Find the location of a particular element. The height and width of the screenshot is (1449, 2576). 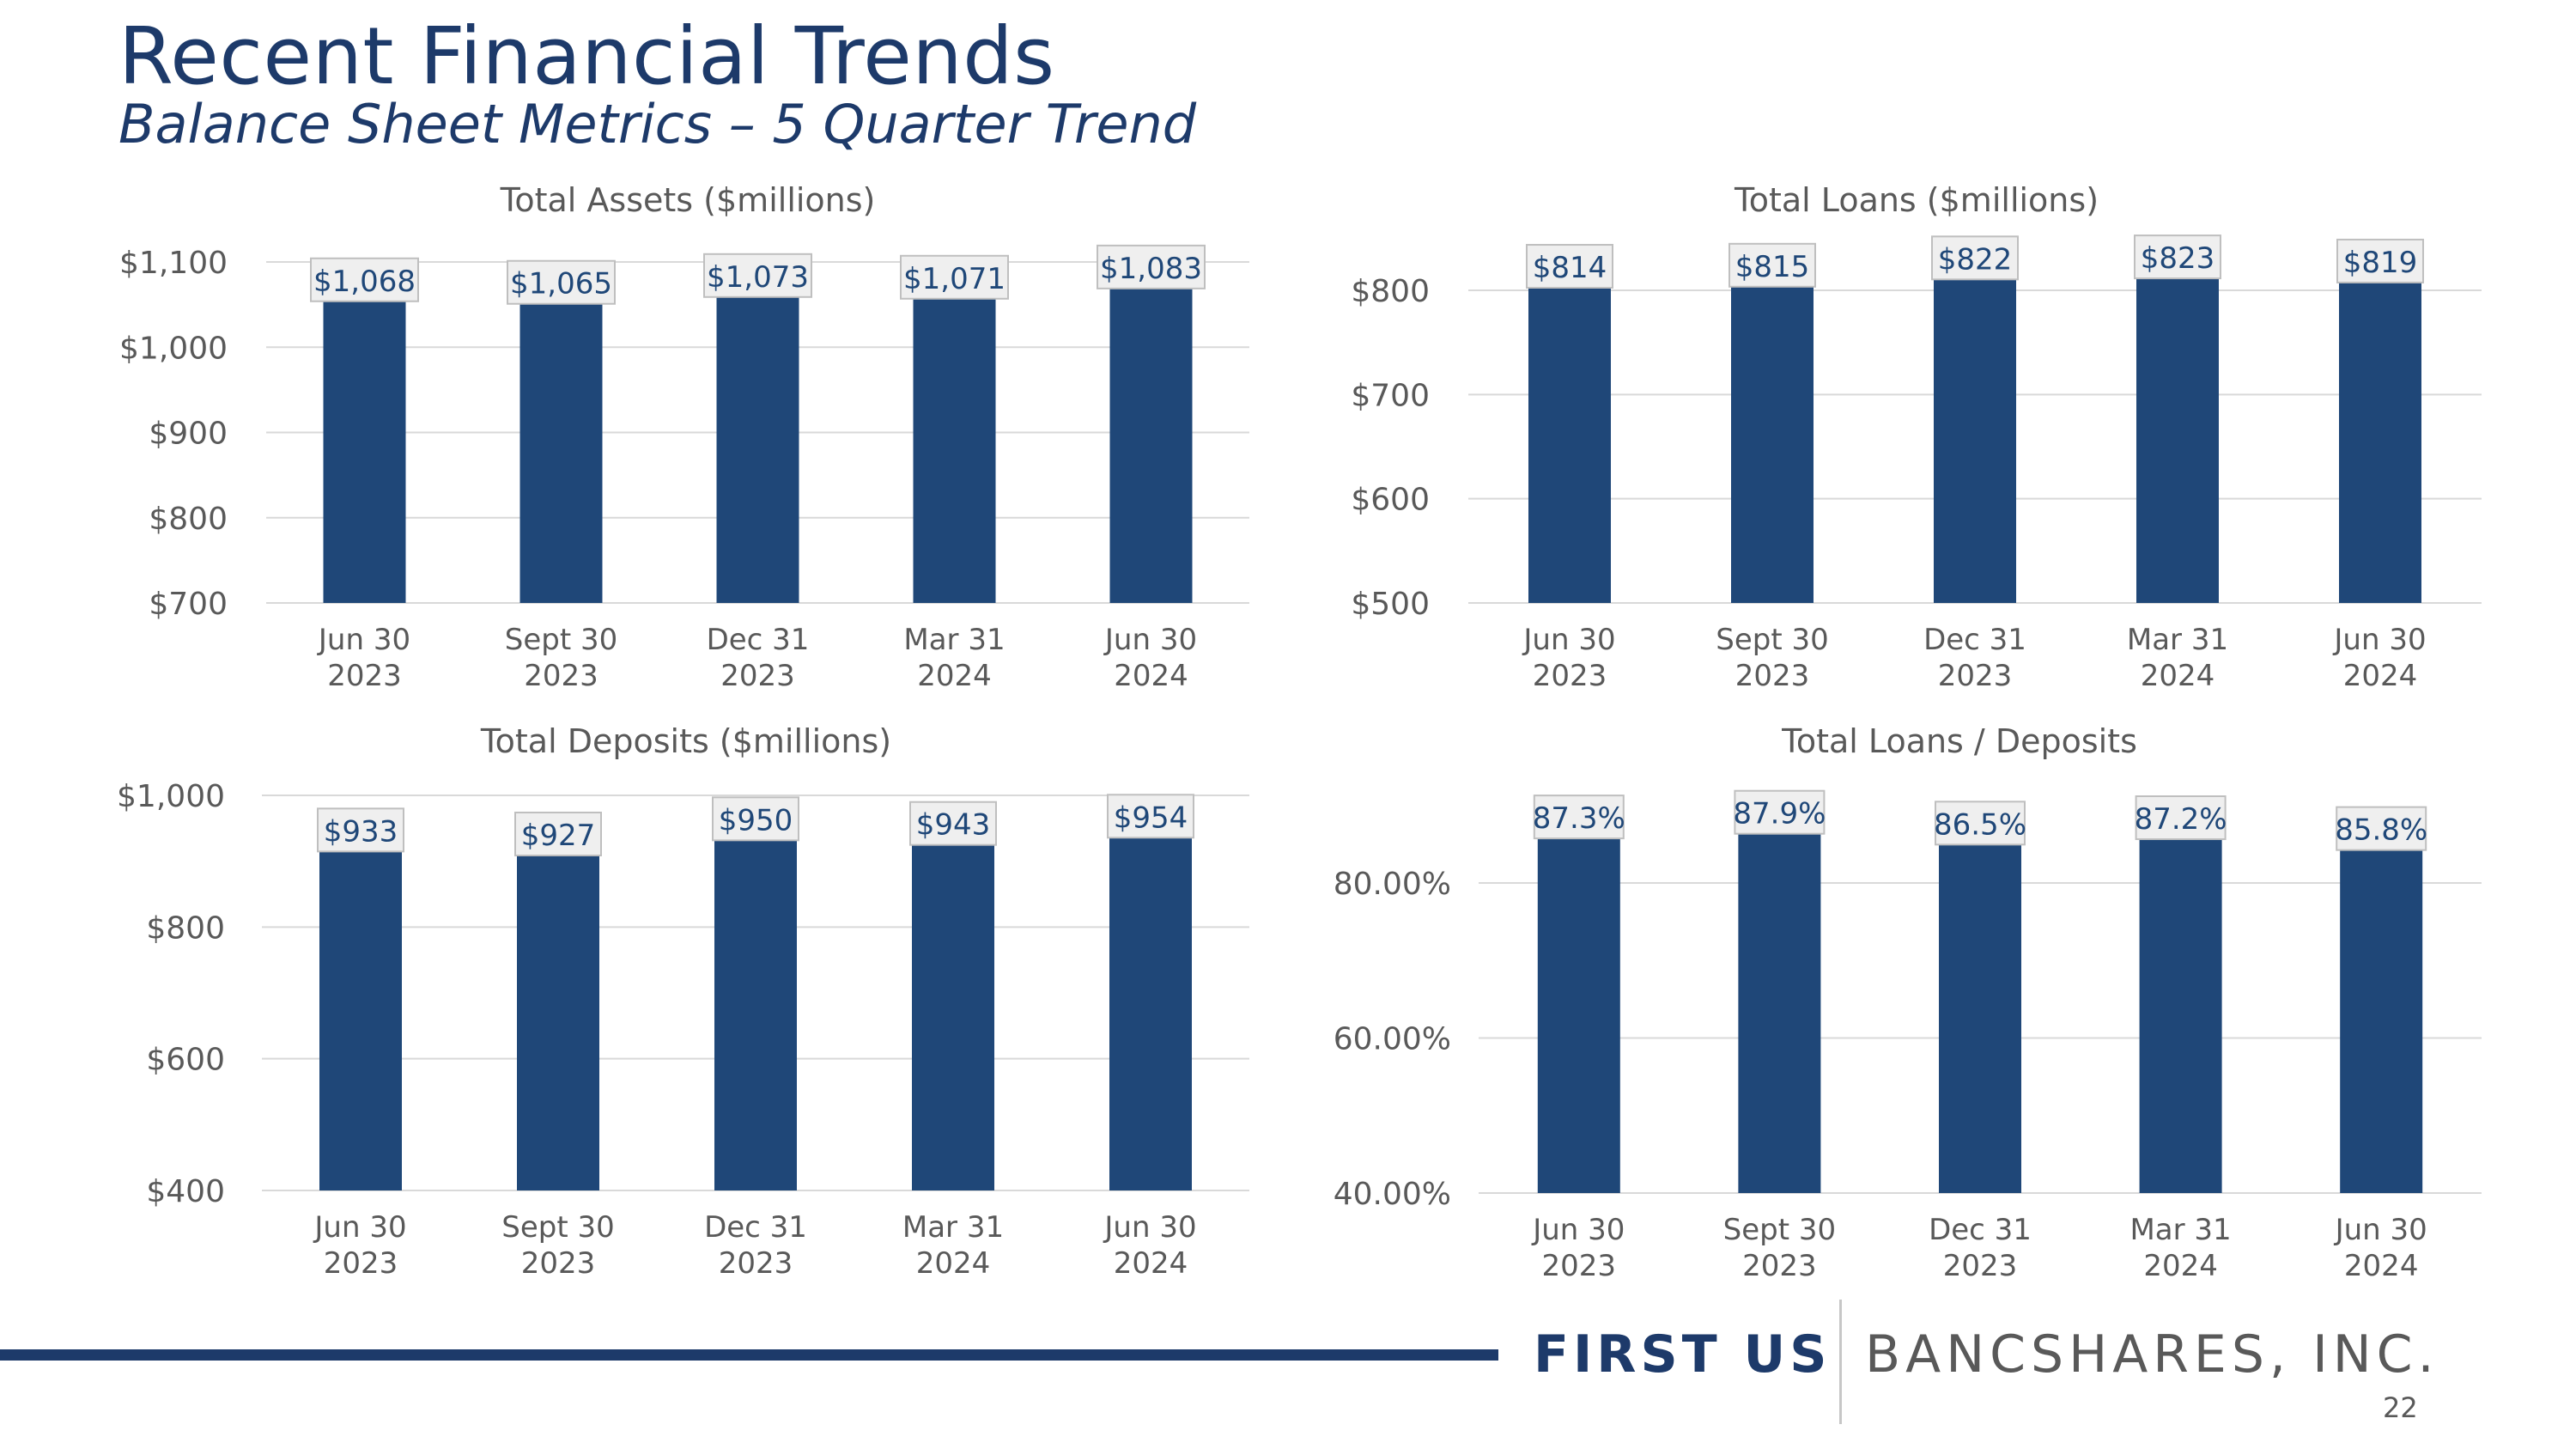

total-assets-data-label: $1,065 is located at coordinates (561, 284).